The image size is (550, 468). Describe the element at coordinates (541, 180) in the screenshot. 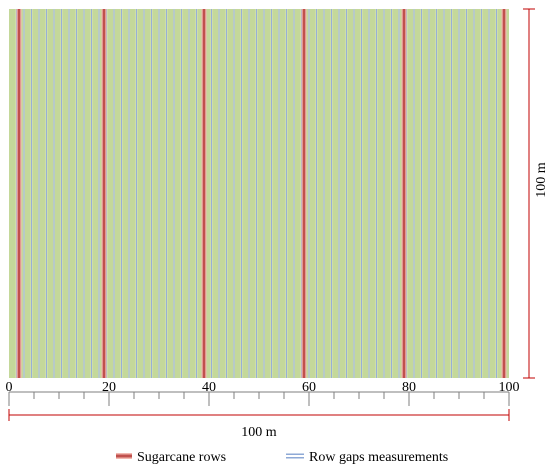

I see `vertical-dimension-label: 100 m` at that location.